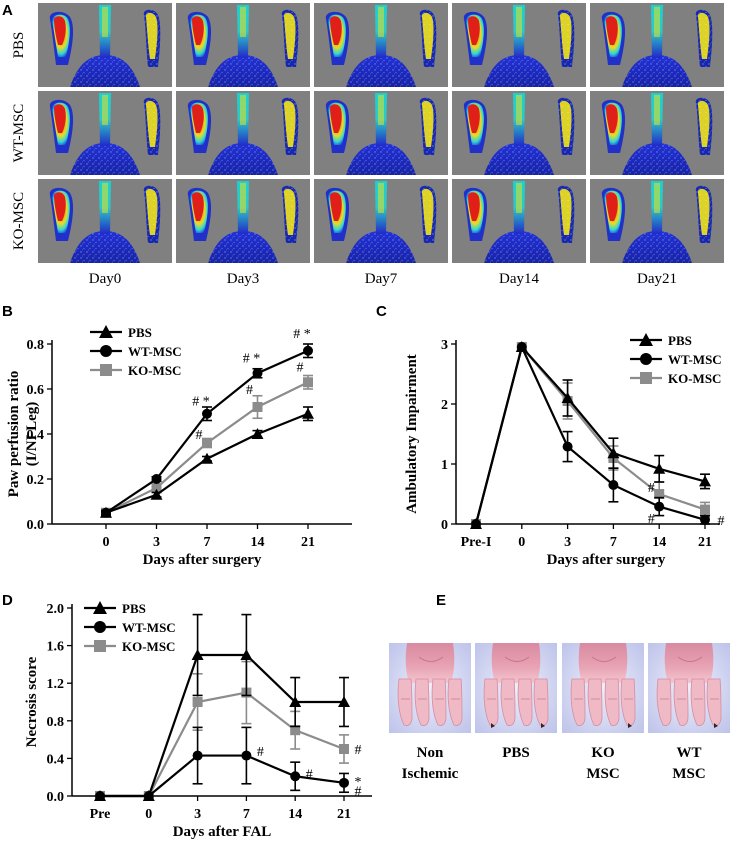 This screenshot has height=849, width=737. What do you see at coordinates (444, 525) in the screenshot?
I see `y-tick-label: 0` at bounding box center [444, 525].